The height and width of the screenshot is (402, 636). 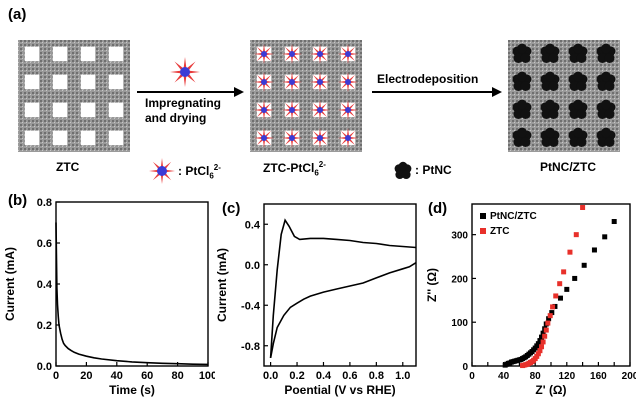 What do you see at coordinates (629, 376) in the screenshot?
I see `x-tick-label: 200` at bounding box center [629, 376].